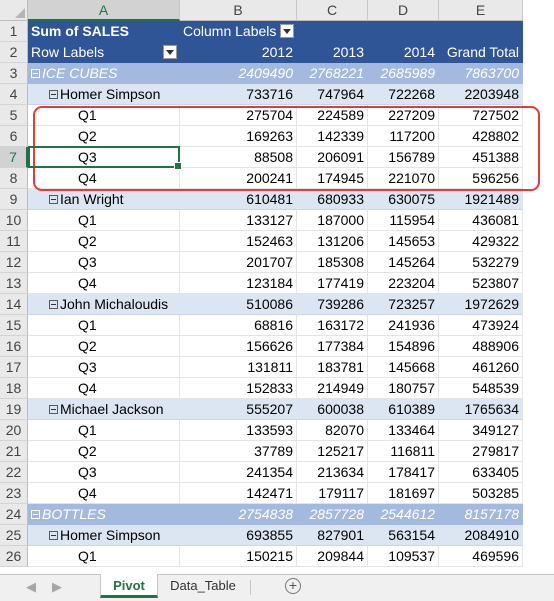 The image size is (554, 601). Describe the element at coordinates (287, 31) in the screenshot. I see `column-labels-dropdown-icon` at that location.